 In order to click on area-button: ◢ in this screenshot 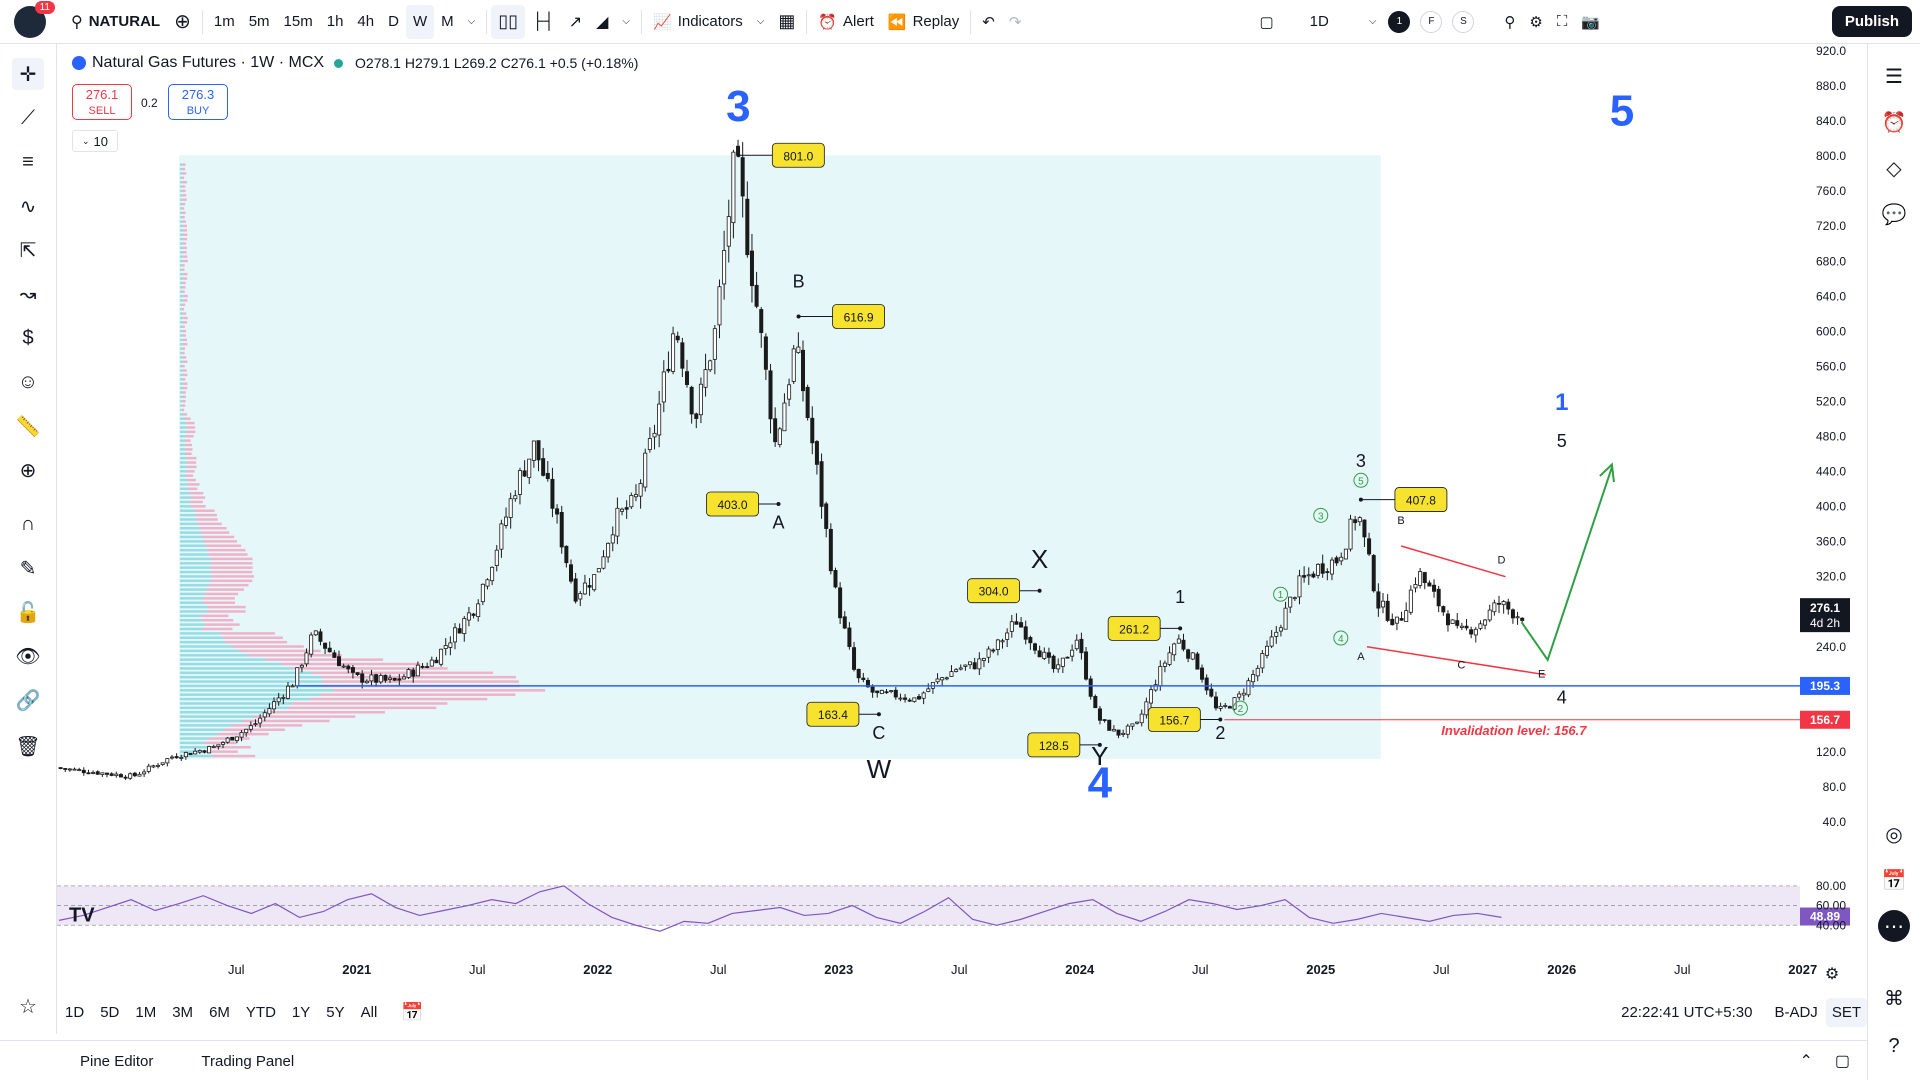, I will do `click(602, 21)`.